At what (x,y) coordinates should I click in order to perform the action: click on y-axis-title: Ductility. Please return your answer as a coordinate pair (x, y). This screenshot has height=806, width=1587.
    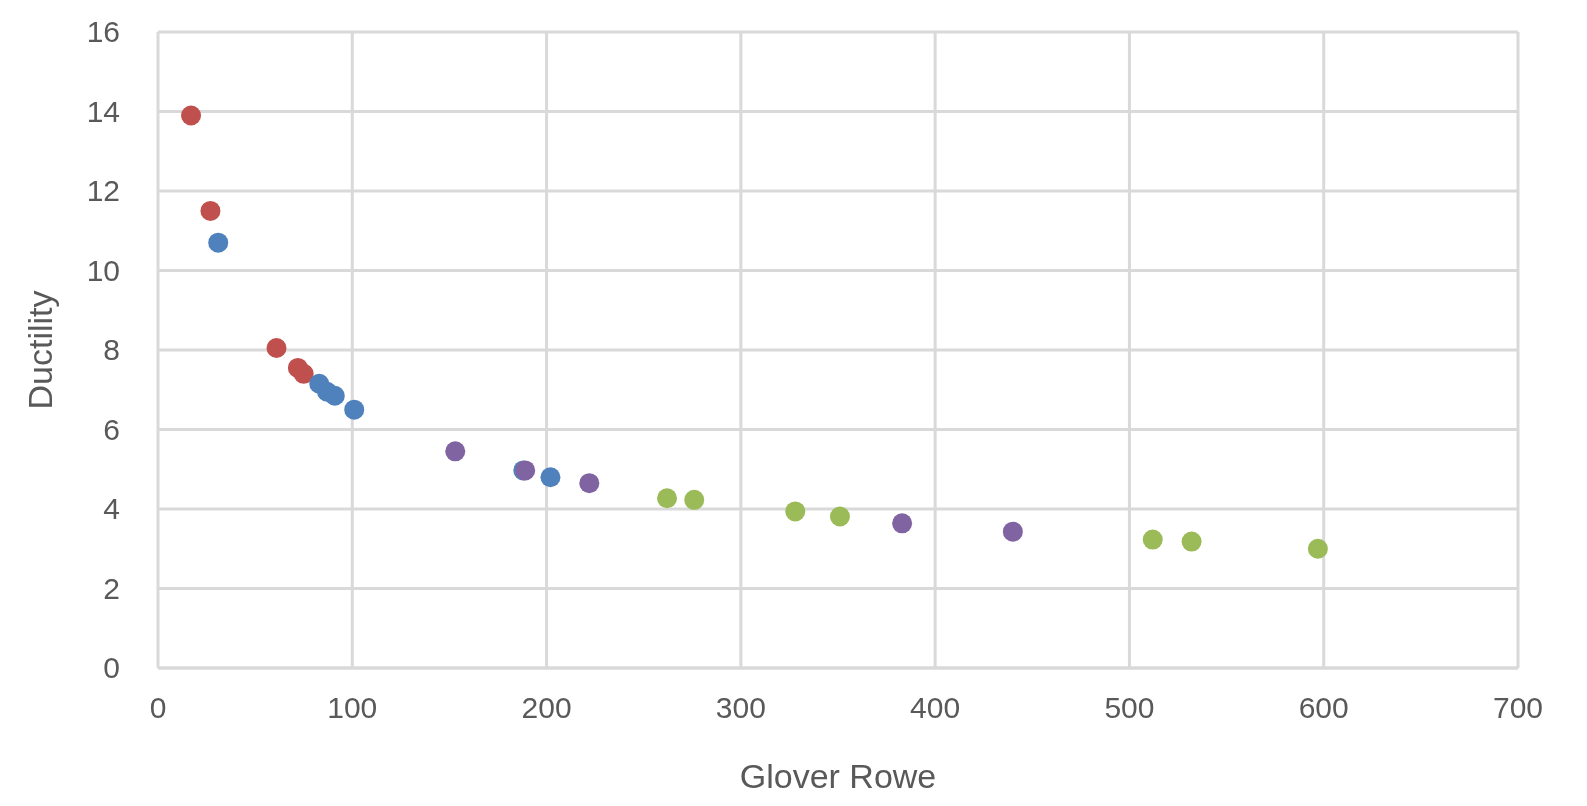
    Looking at the image, I should click on (40, 350).